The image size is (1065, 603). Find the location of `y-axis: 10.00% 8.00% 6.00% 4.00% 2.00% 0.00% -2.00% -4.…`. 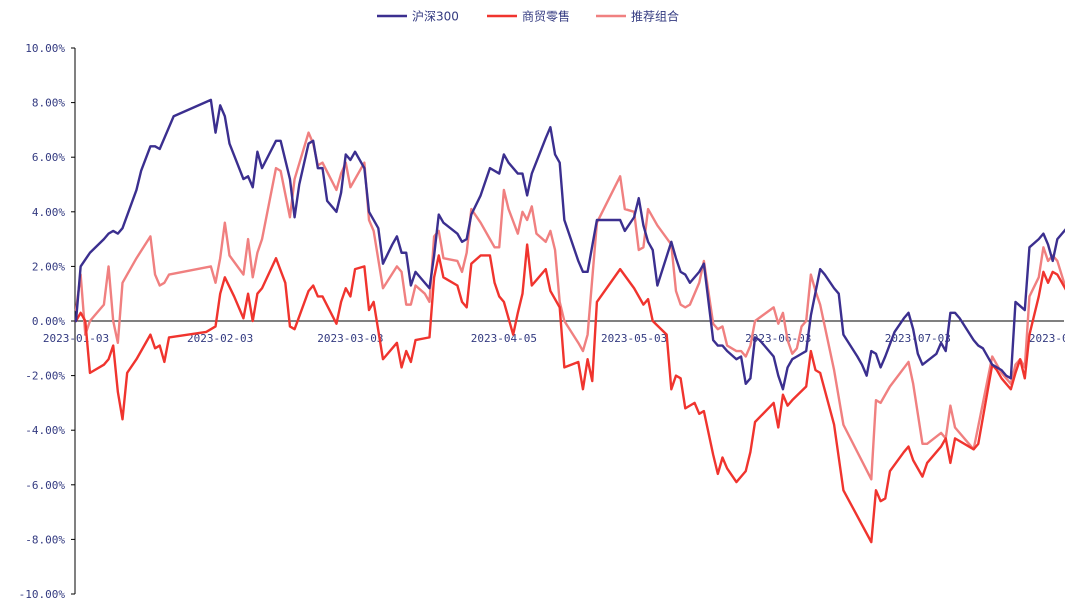

y-axis: 10.00% 8.00% 6.00% 4.00% 2.00% 0.00% -2.00% -4.… is located at coordinates (47, 321).